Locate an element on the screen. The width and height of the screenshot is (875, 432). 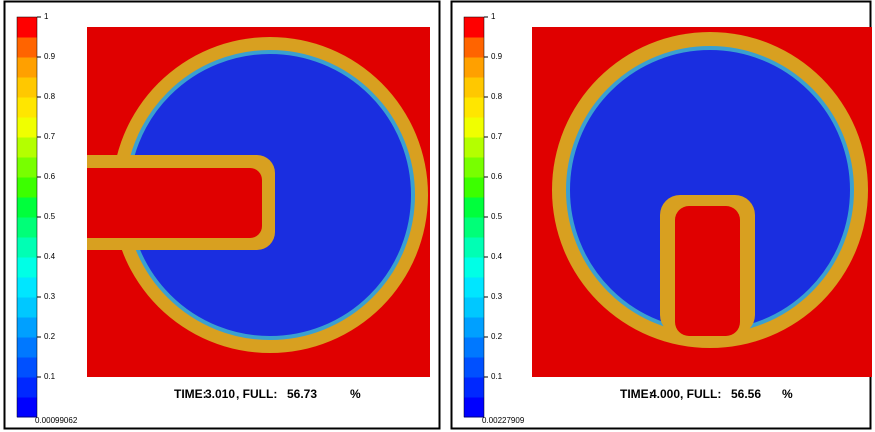
colorbar-min-label: 0.00099062 is located at coordinates (56, 420).